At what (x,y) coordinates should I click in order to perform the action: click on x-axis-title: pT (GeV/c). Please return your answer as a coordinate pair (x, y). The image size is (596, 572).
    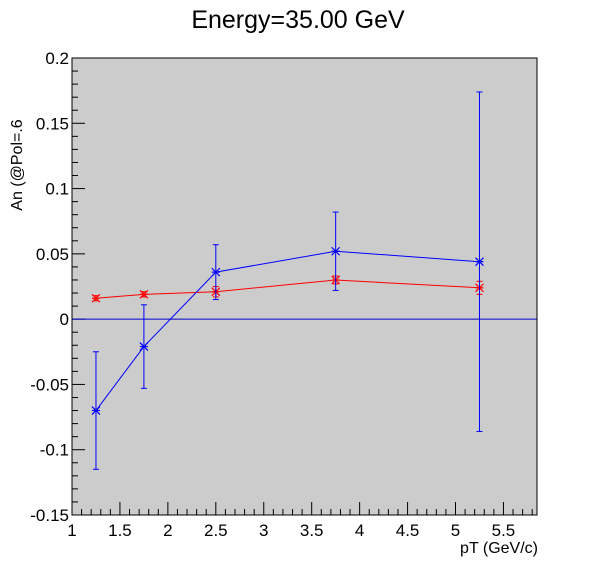
    Looking at the image, I should click on (499, 548).